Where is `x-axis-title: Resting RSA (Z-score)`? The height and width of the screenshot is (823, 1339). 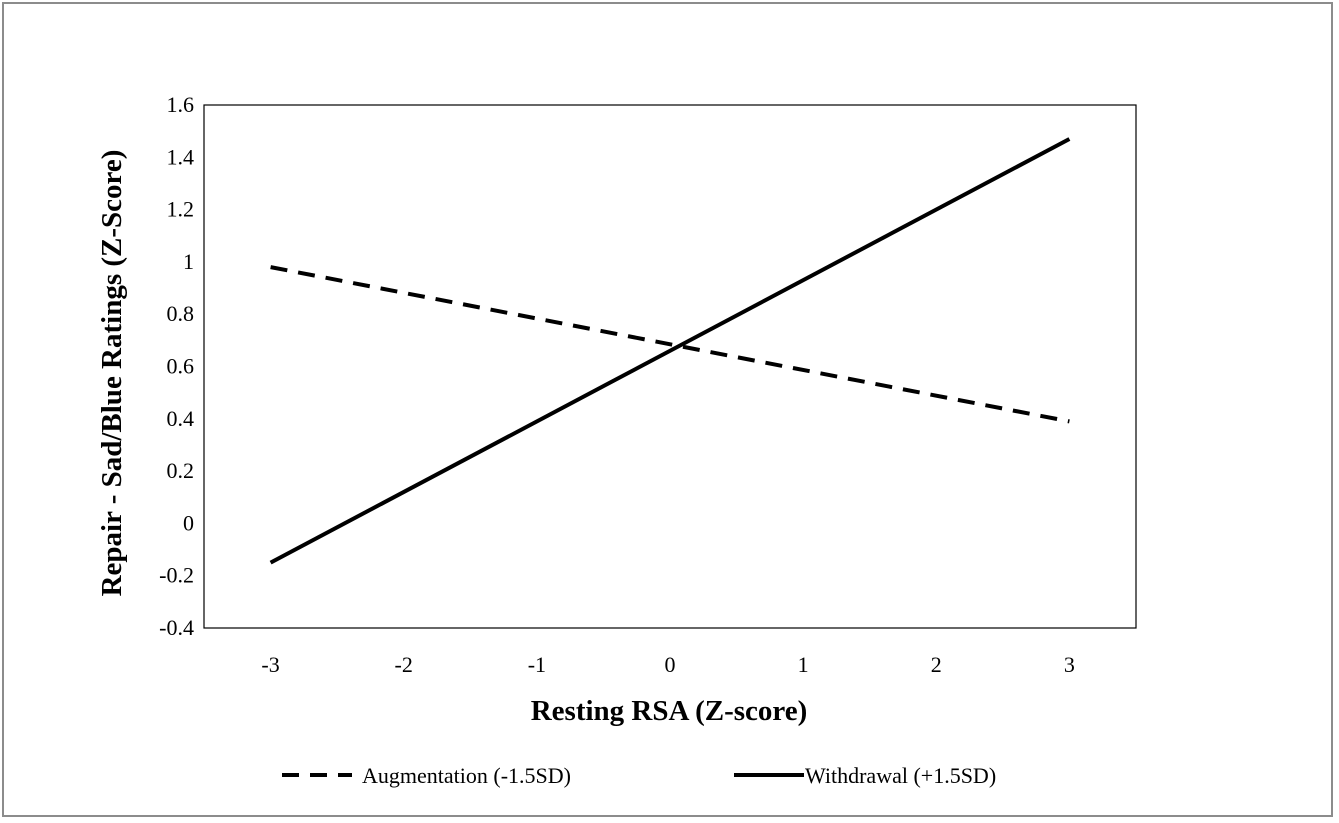 x-axis-title: Resting RSA (Z-score) is located at coordinates (669, 711).